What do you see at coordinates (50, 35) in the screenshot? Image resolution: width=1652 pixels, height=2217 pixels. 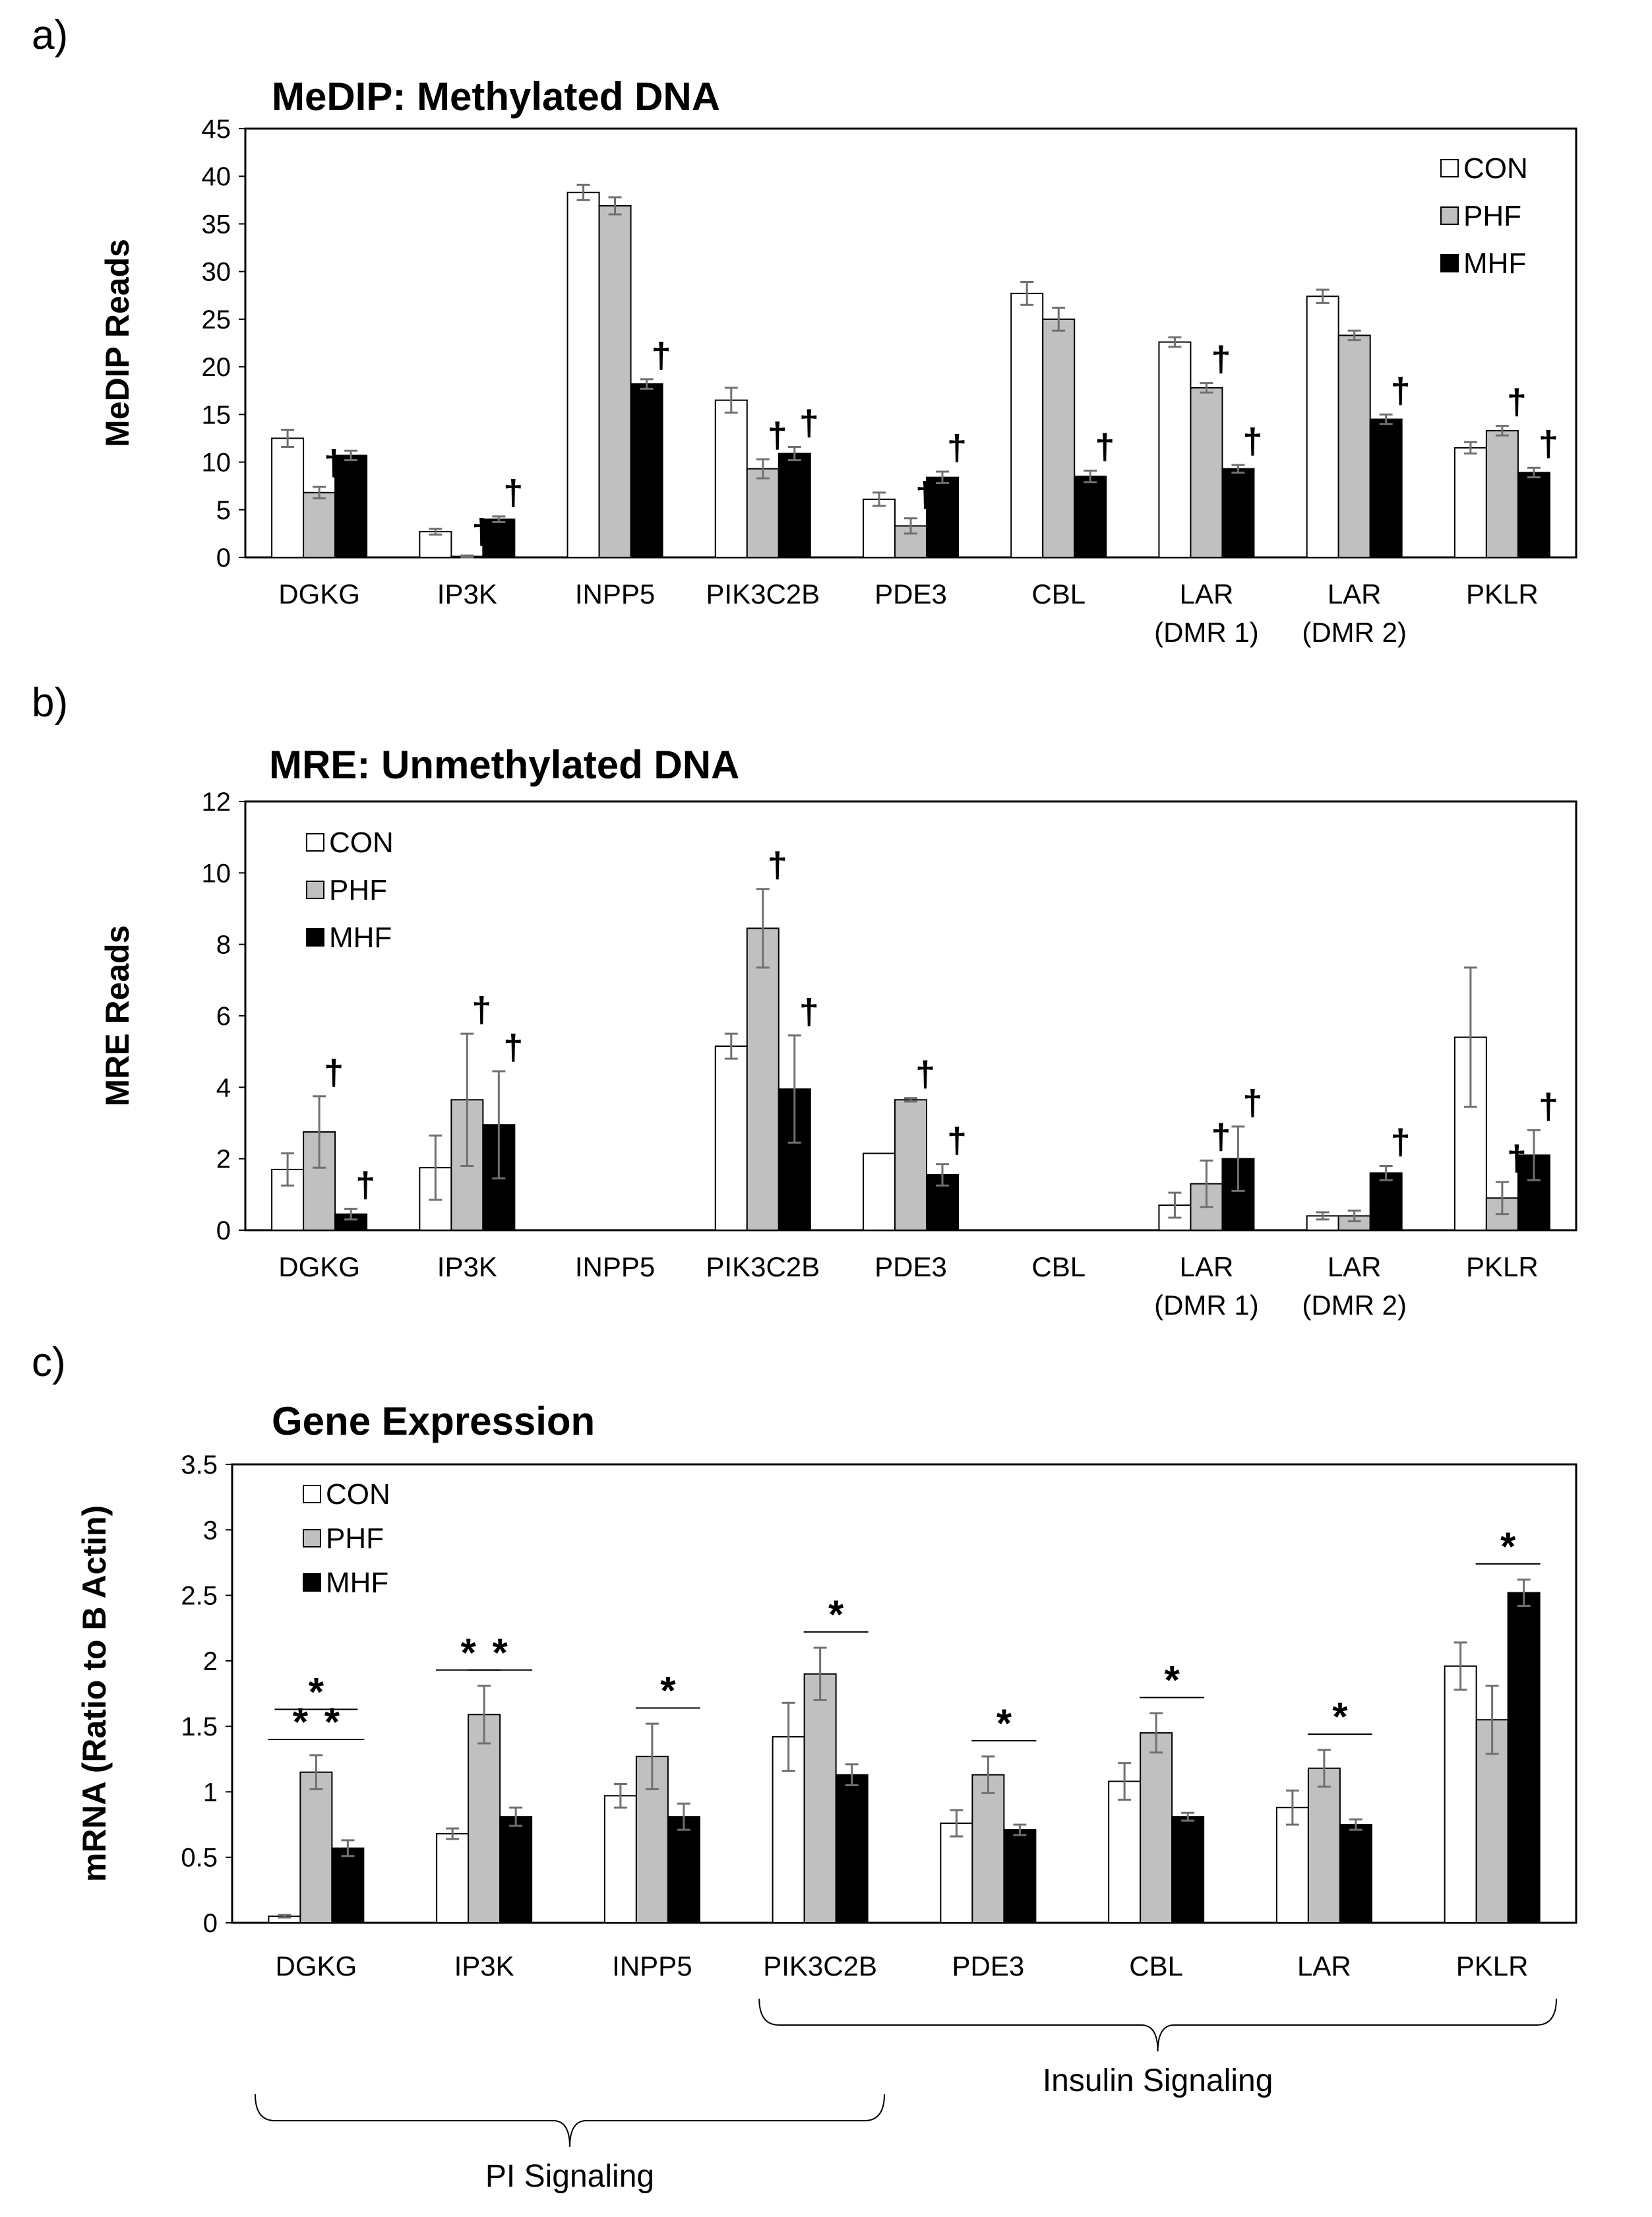 I see `panel-letter-a: a)` at bounding box center [50, 35].